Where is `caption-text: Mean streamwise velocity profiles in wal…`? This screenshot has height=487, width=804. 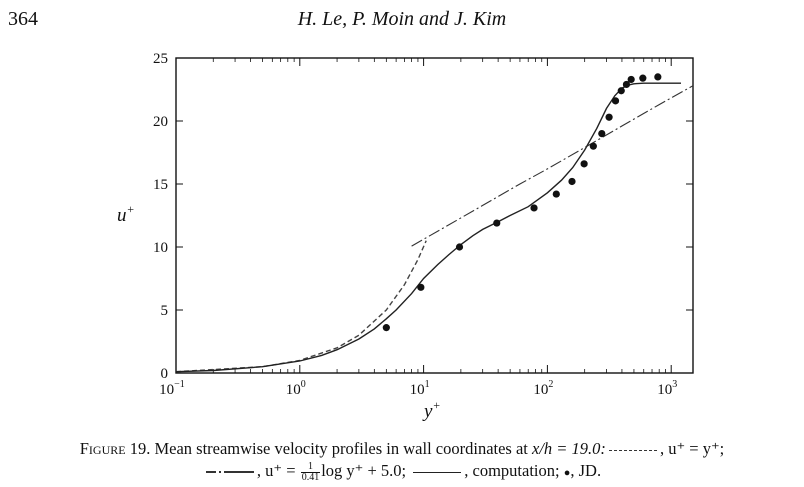
caption-text: Mean streamwise velocity profiles in wal… is located at coordinates (343, 448).